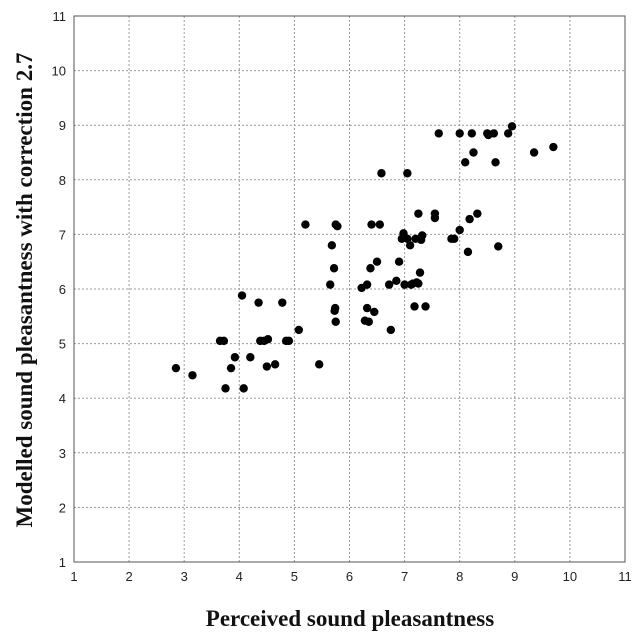 The image size is (636, 633). What do you see at coordinates (62, 398) in the screenshot?
I see `y-tick-label: 4` at bounding box center [62, 398].